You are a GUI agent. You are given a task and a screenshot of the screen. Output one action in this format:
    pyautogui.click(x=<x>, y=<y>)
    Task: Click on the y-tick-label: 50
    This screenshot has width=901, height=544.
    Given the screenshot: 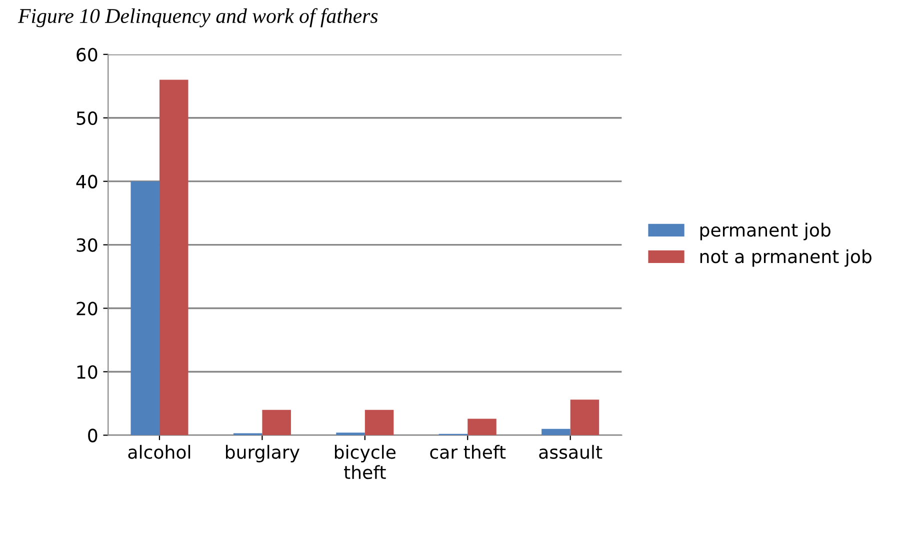 What is the action you would take?
    pyautogui.click(x=87, y=118)
    